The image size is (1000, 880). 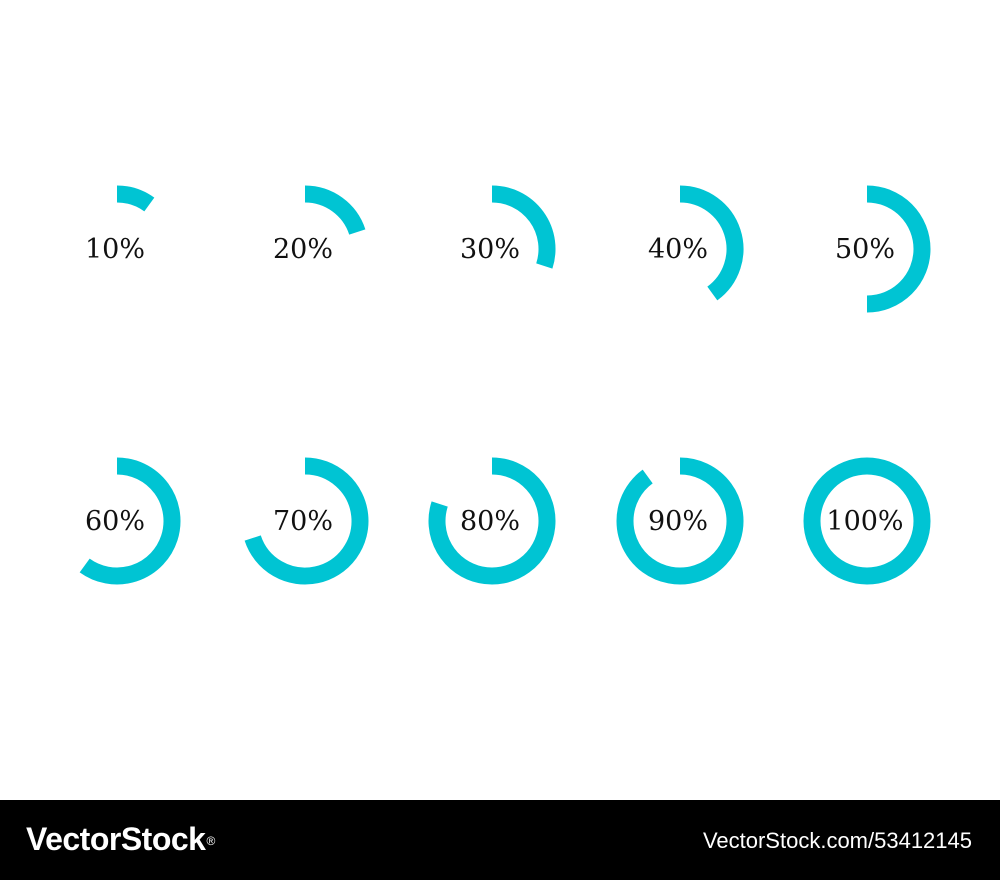 What do you see at coordinates (210, 841) in the screenshot?
I see `registered-mark: ®` at bounding box center [210, 841].